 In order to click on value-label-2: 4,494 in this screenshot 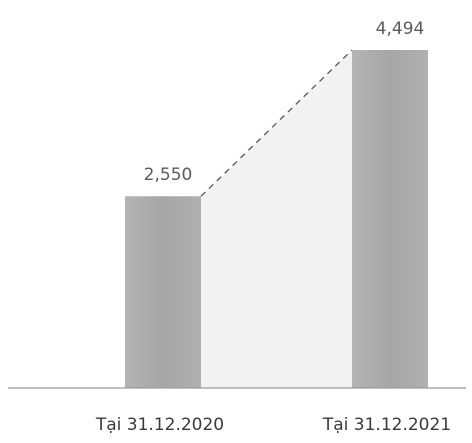, I will do `click(400, 29)`.